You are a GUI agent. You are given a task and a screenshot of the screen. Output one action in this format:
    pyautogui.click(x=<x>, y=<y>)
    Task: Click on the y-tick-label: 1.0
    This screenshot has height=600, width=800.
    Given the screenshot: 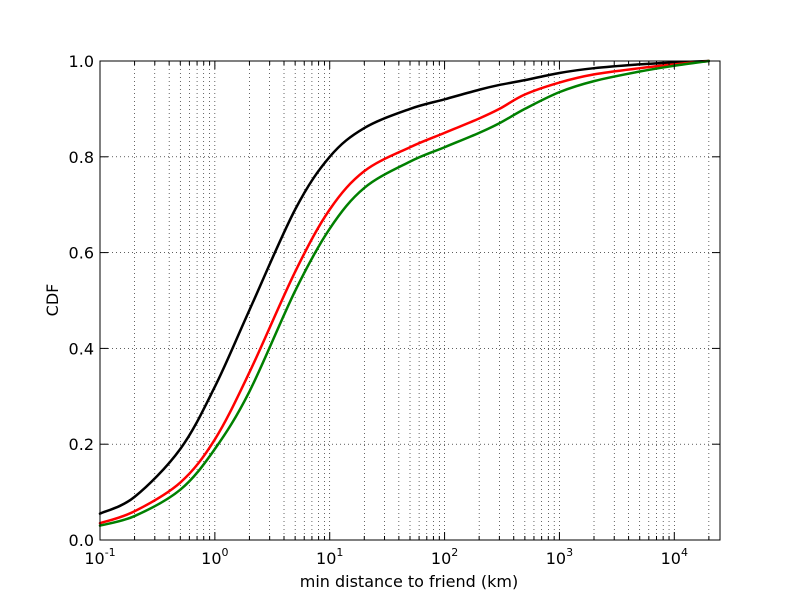 What is the action you would take?
    pyautogui.click(x=81, y=61)
    